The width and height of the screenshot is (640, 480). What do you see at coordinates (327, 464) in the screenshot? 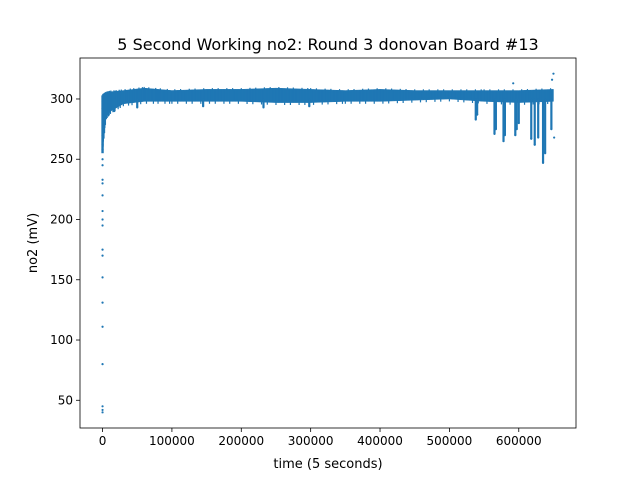
I see `x-axis-label: time (5 seconds)` at bounding box center [327, 464].